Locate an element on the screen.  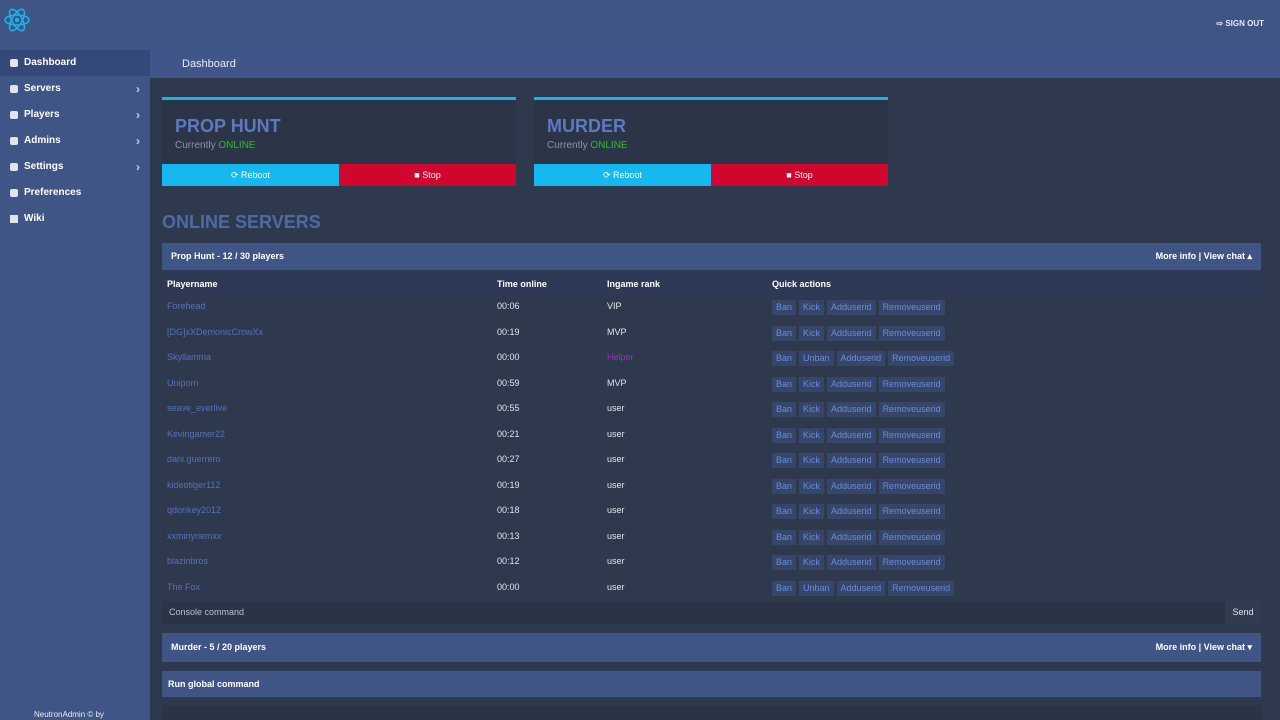
nav-label: Players is located at coordinates (42, 114).